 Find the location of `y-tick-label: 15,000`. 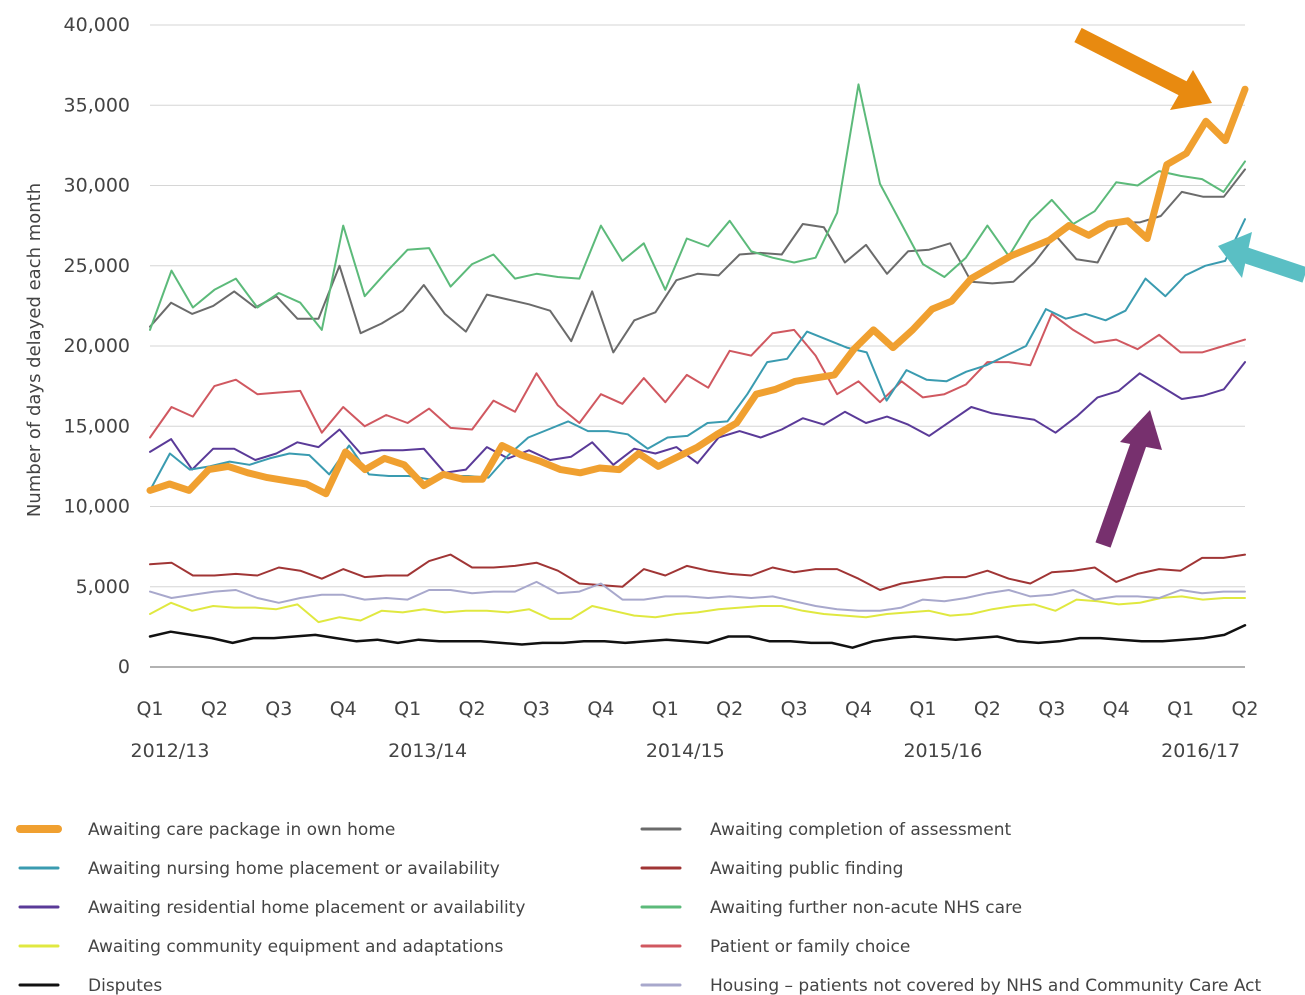

y-tick-label: 15,000 is located at coordinates (97, 426).